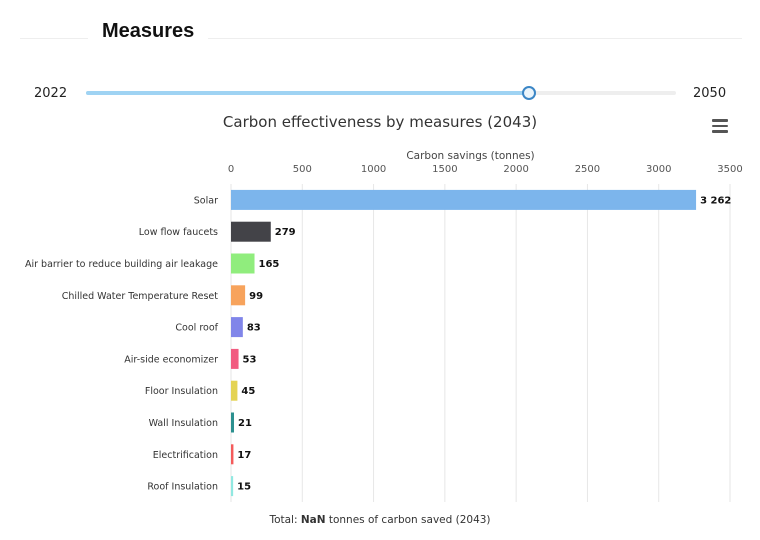  What do you see at coordinates (182, 487) in the screenshot?
I see `category-label: Roof Insulation` at bounding box center [182, 487].